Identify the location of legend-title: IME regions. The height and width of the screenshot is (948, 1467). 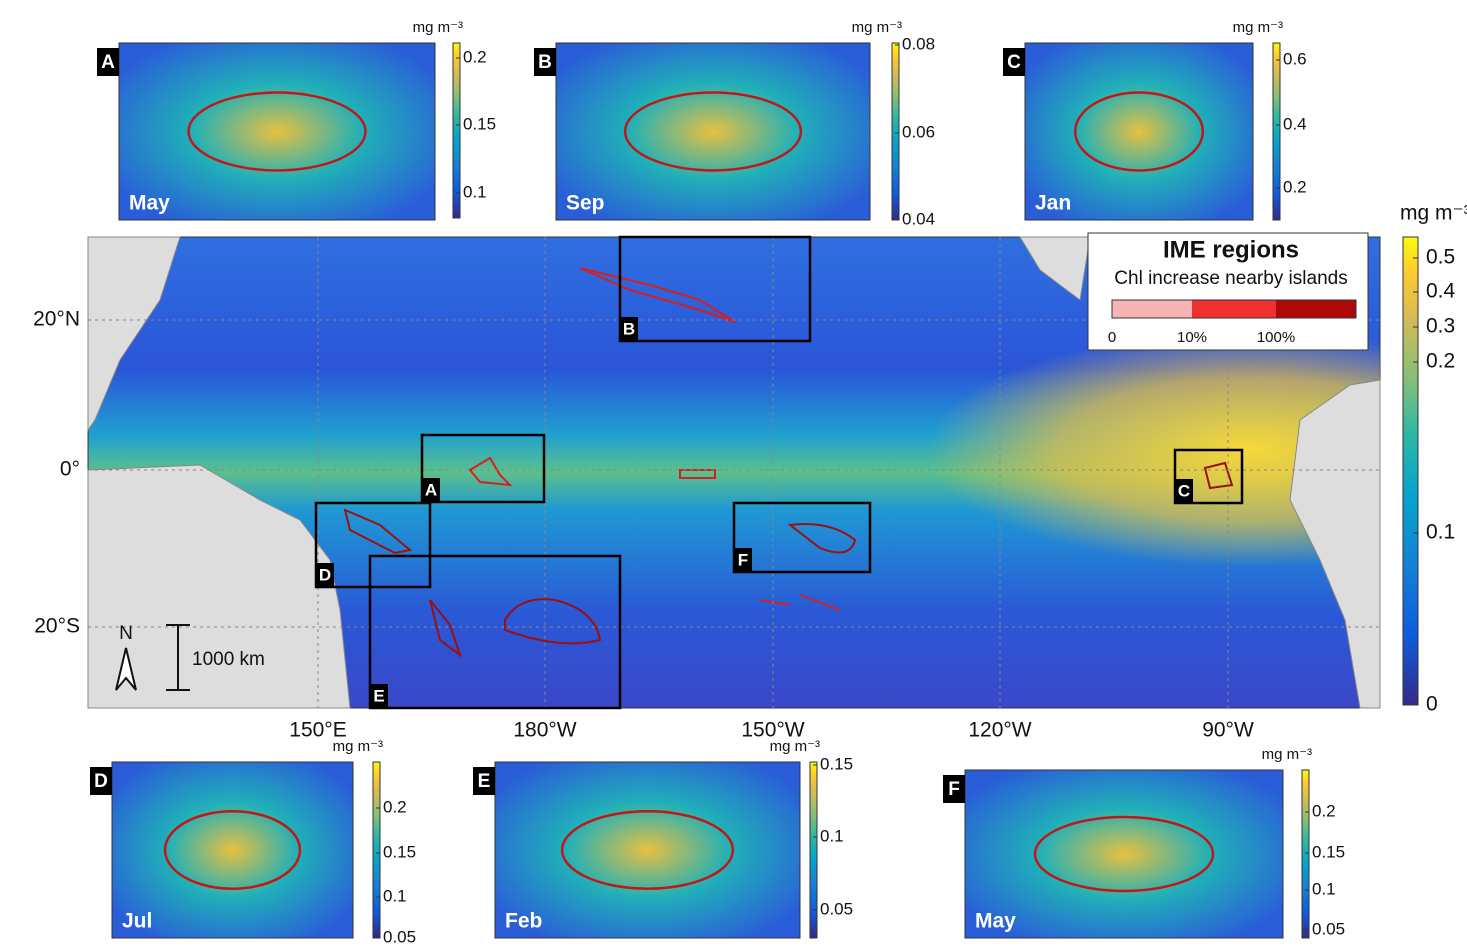
(1231, 249).